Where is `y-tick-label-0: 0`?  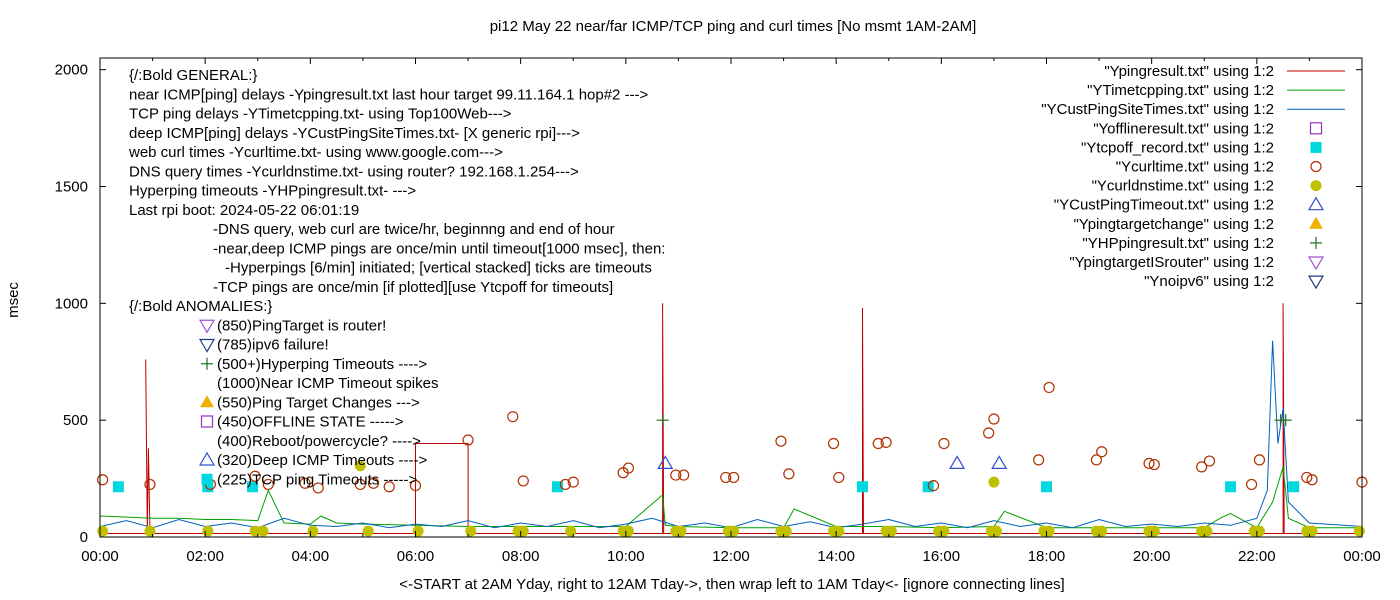
y-tick-label-0: 0 is located at coordinates (84, 537).